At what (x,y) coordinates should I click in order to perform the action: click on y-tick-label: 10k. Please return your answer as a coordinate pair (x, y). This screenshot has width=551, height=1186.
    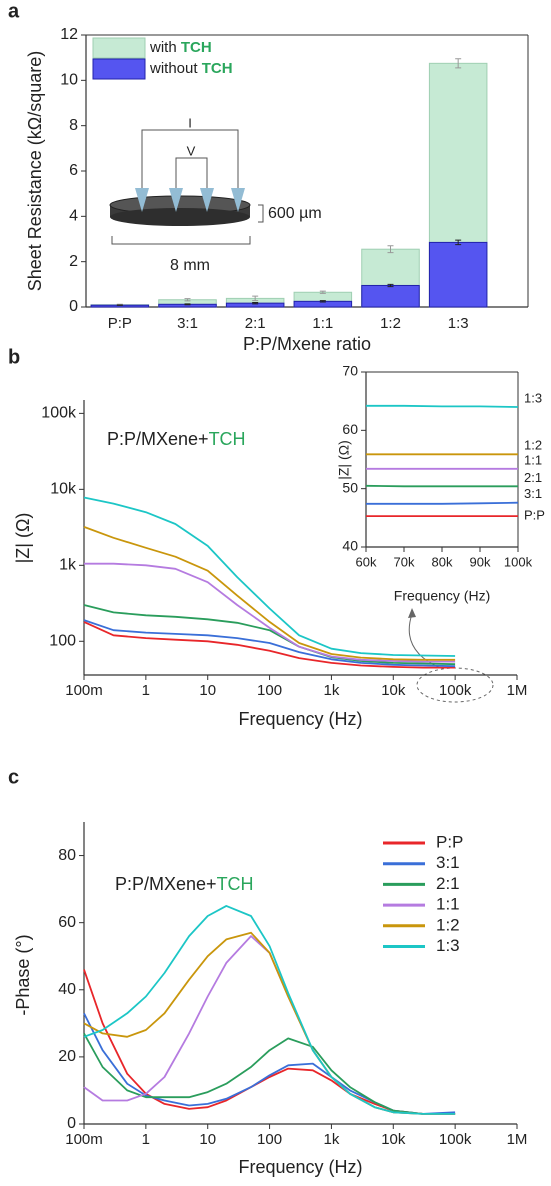
    Looking at the image, I should click on (63, 489).